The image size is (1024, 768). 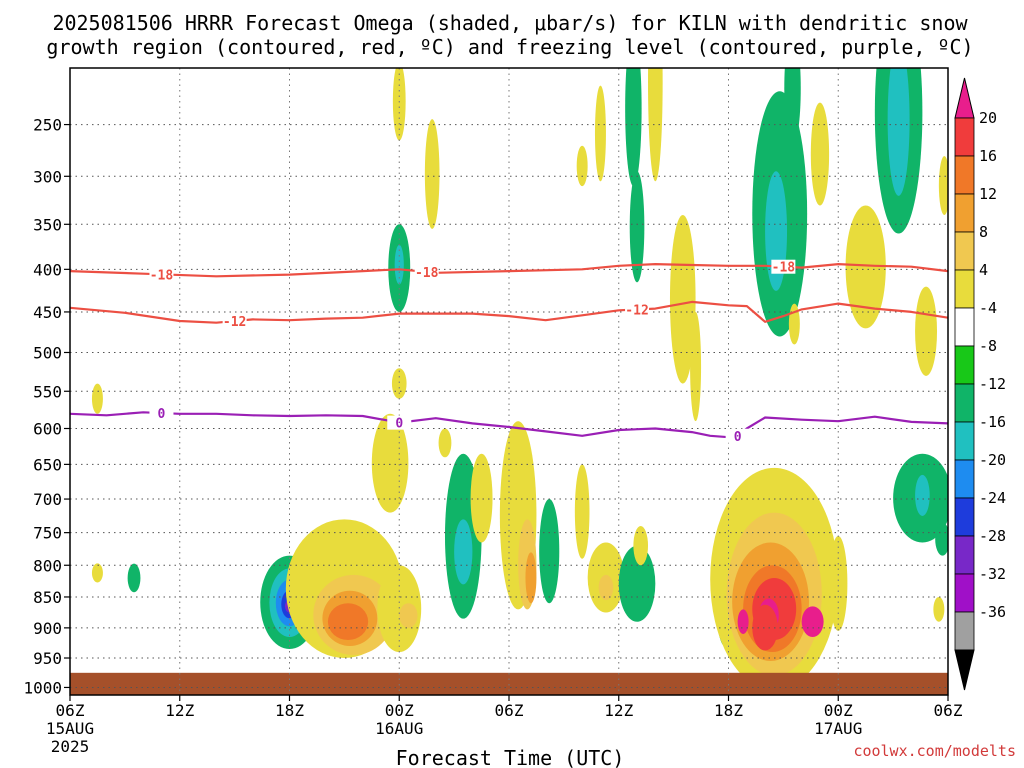 What do you see at coordinates (618, 710) in the screenshot?
I see `x-tick-label: 12Z` at bounding box center [618, 710].